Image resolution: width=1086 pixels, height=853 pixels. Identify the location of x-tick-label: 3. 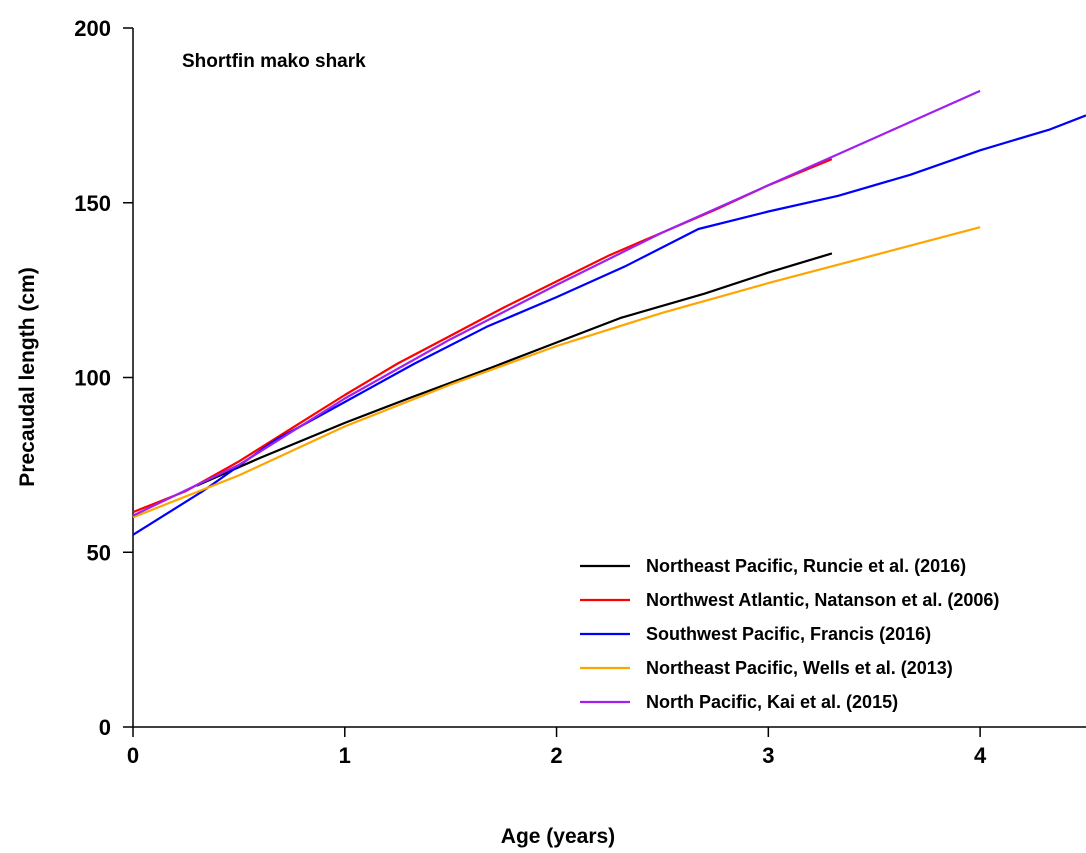
(768, 755).